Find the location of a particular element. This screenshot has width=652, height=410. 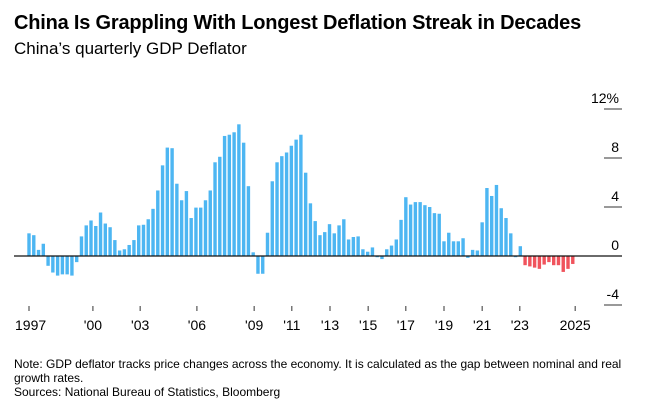

x-tick-label: '03 is located at coordinates (140, 325).